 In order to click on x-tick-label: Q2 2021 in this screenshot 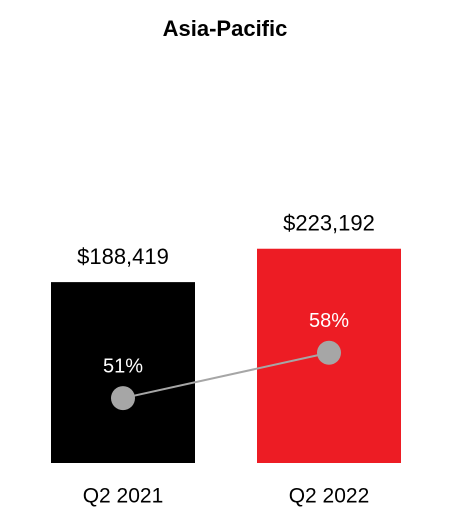, I will do `click(123, 496)`.